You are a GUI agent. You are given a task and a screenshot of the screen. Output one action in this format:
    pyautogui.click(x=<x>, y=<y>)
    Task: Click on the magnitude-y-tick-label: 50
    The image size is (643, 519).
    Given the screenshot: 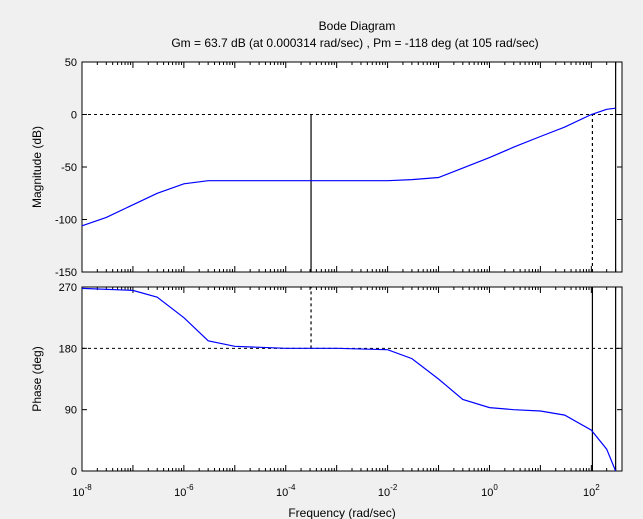 What is the action you would take?
    pyautogui.click(x=71, y=63)
    